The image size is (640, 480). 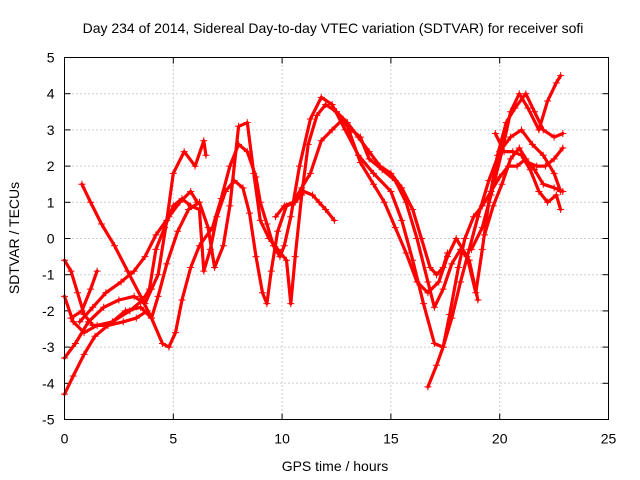 What do you see at coordinates (48, 275) in the screenshot?
I see `y-tick-label: -1` at bounding box center [48, 275].